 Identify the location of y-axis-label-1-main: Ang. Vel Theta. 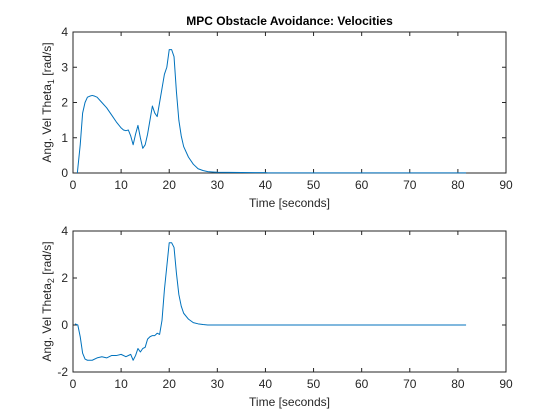
(47, 123).